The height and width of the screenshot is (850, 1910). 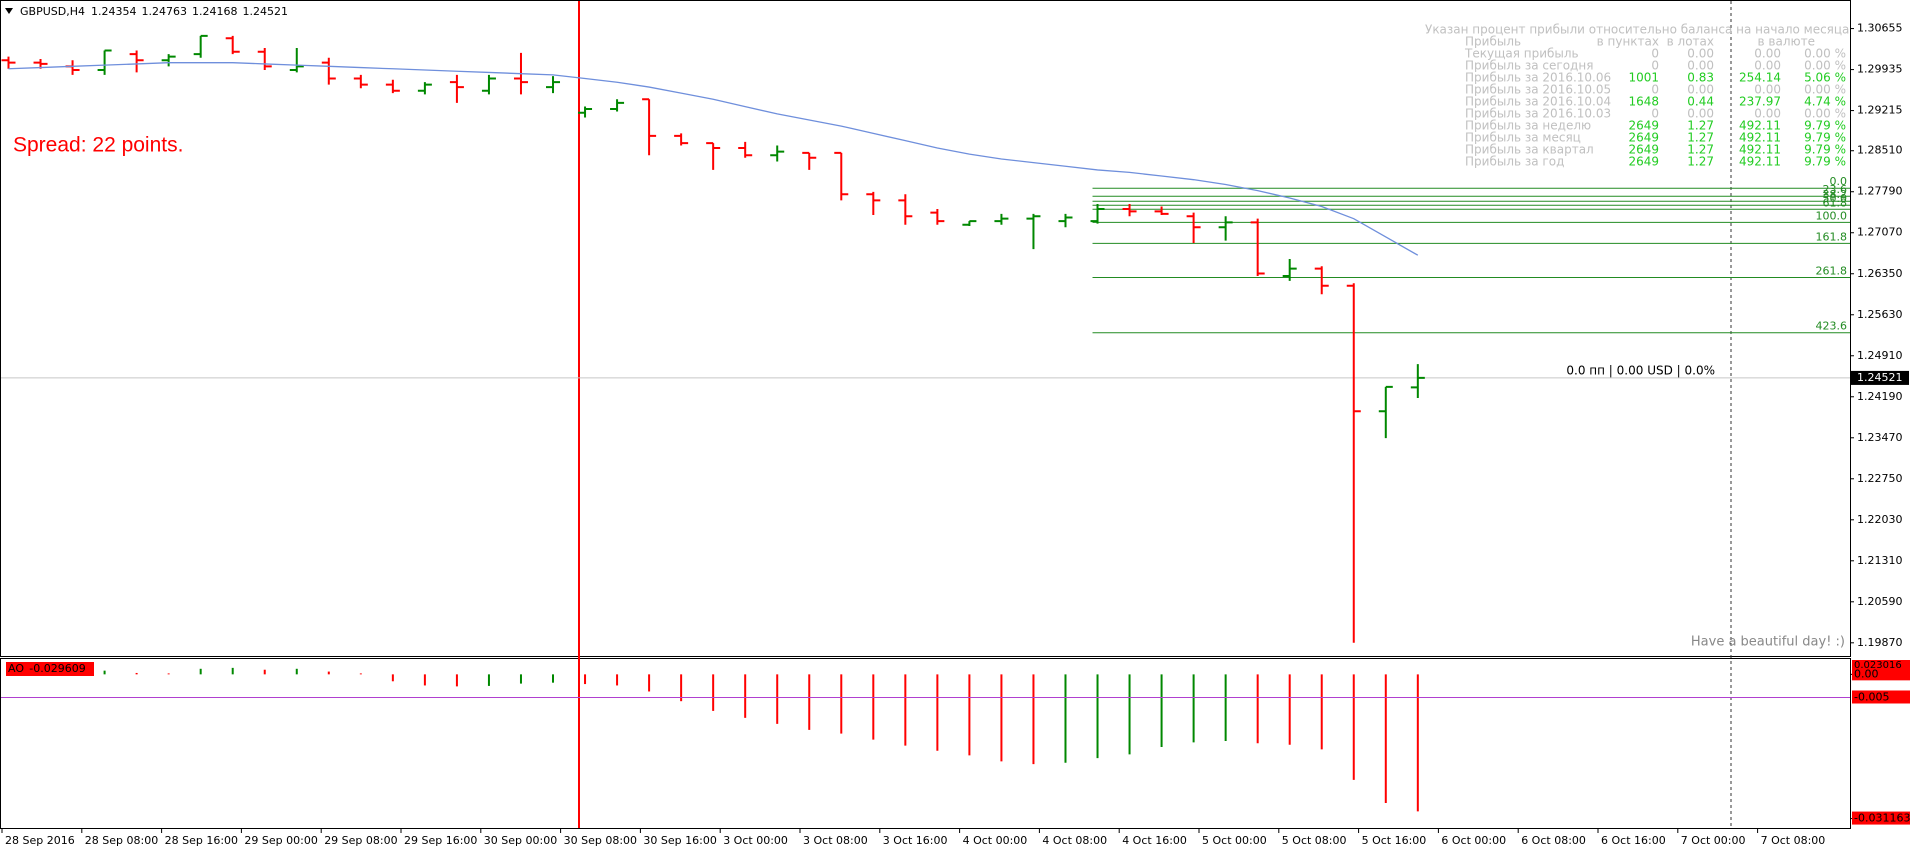 What do you see at coordinates (915, 840) in the screenshot?
I see `x-tick-label: 3 Oct 16:00` at bounding box center [915, 840].